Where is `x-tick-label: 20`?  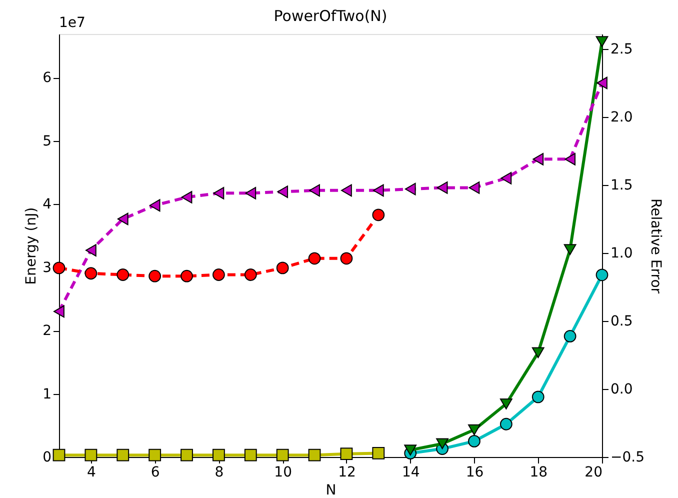
x-tick-label: 20 is located at coordinates (593, 472).